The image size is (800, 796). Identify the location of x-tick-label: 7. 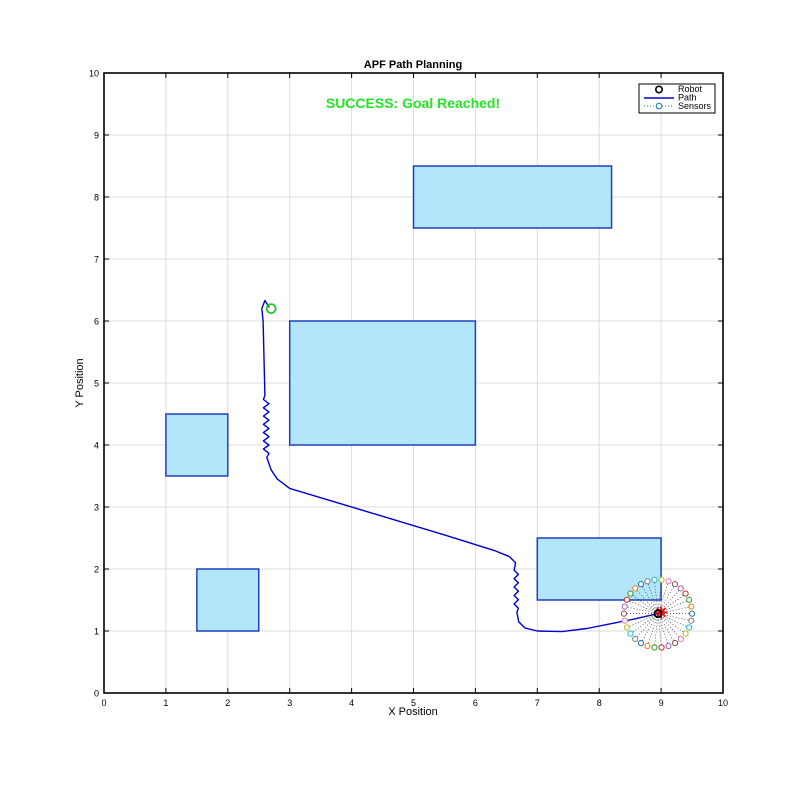
(537, 703).